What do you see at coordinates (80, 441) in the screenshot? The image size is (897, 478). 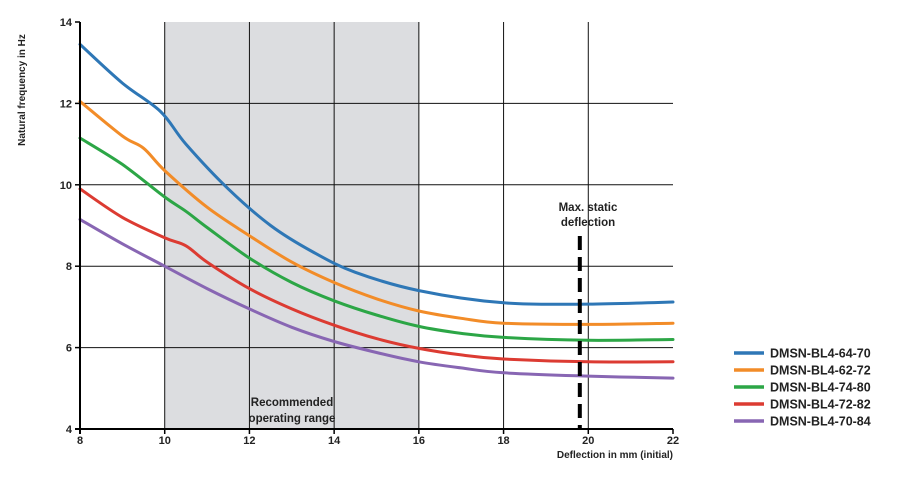 I see `x-tick-label: 8` at bounding box center [80, 441].